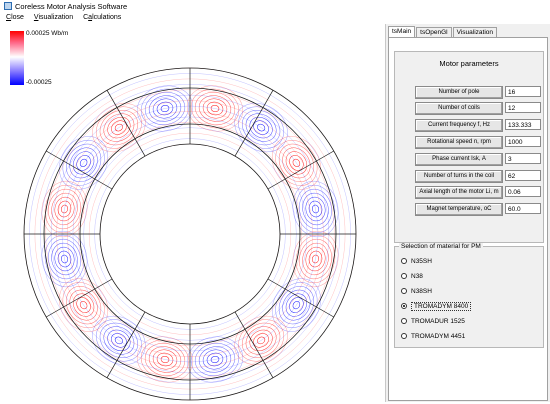 This screenshot has width=550, height=404. What do you see at coordinates (523, 91) in the screenshot?
I see `number-of-pole-field: 16` at bounding box center [523, 91].